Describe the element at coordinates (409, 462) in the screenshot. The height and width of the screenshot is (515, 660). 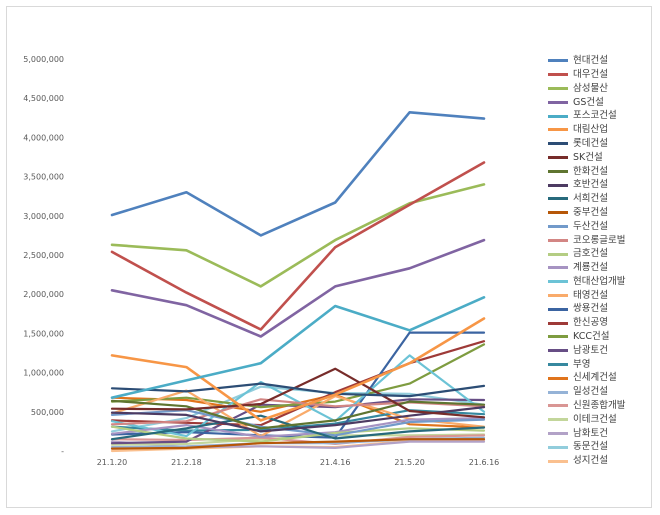
I see `x-tick-label: 21.5.20` at that location.